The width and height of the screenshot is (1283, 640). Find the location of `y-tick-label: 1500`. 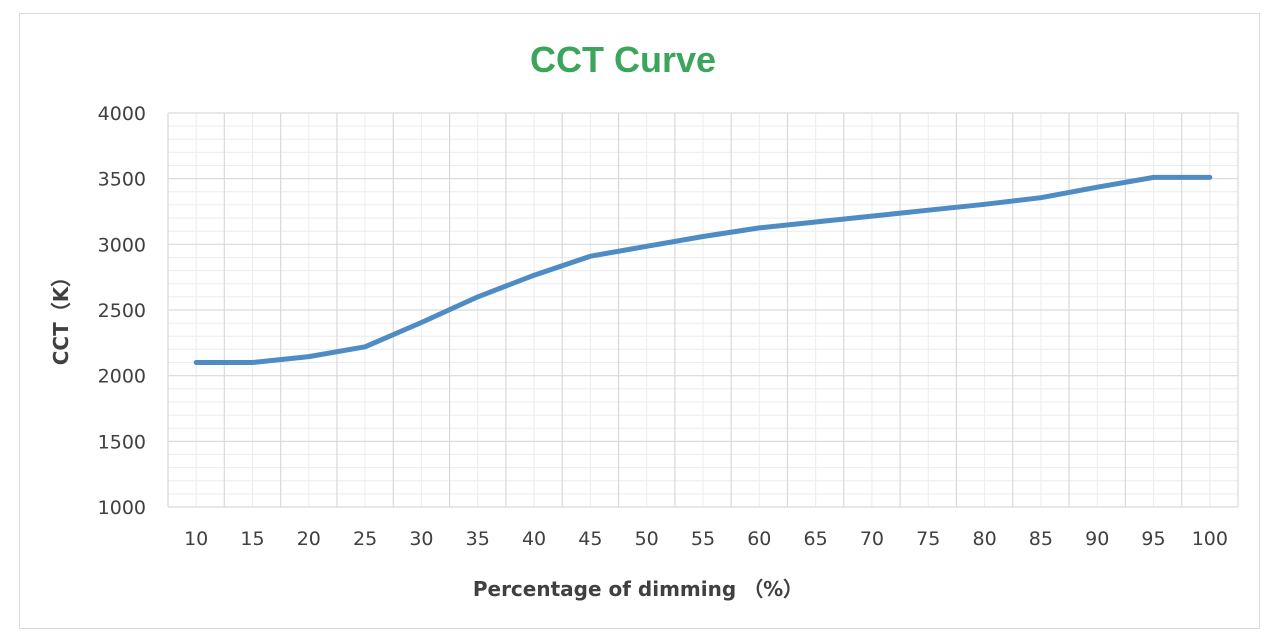

y-tick-label: 1500 is located at coordinates (122, 442).